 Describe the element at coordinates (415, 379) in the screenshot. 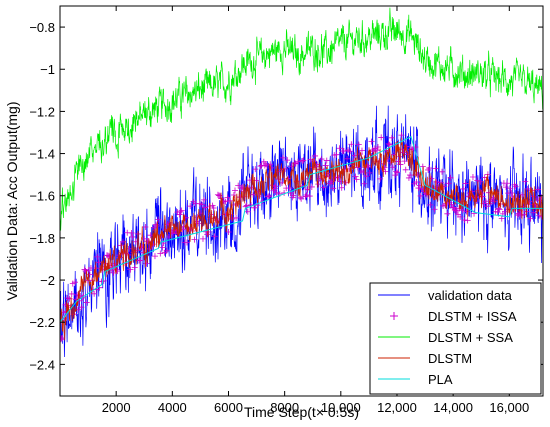

I see `legend-entry-pla: PLA` at that location.